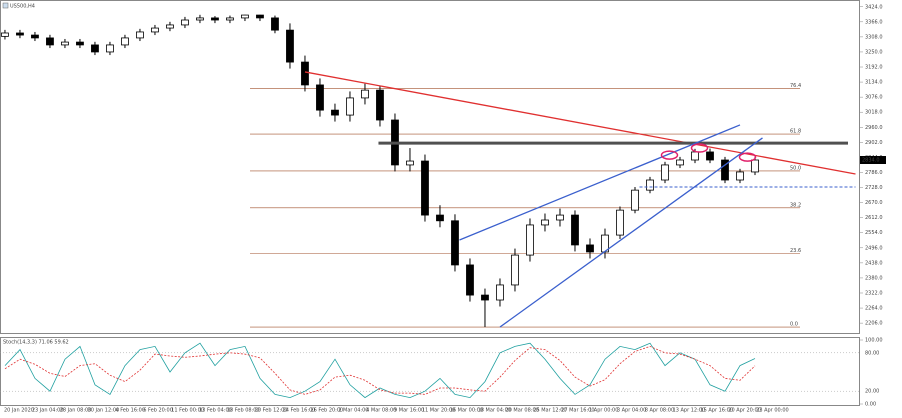 The height and width of the screenshot is (418, 902). I want to click on y-tick-label: 2612.0, so click(874, 218).